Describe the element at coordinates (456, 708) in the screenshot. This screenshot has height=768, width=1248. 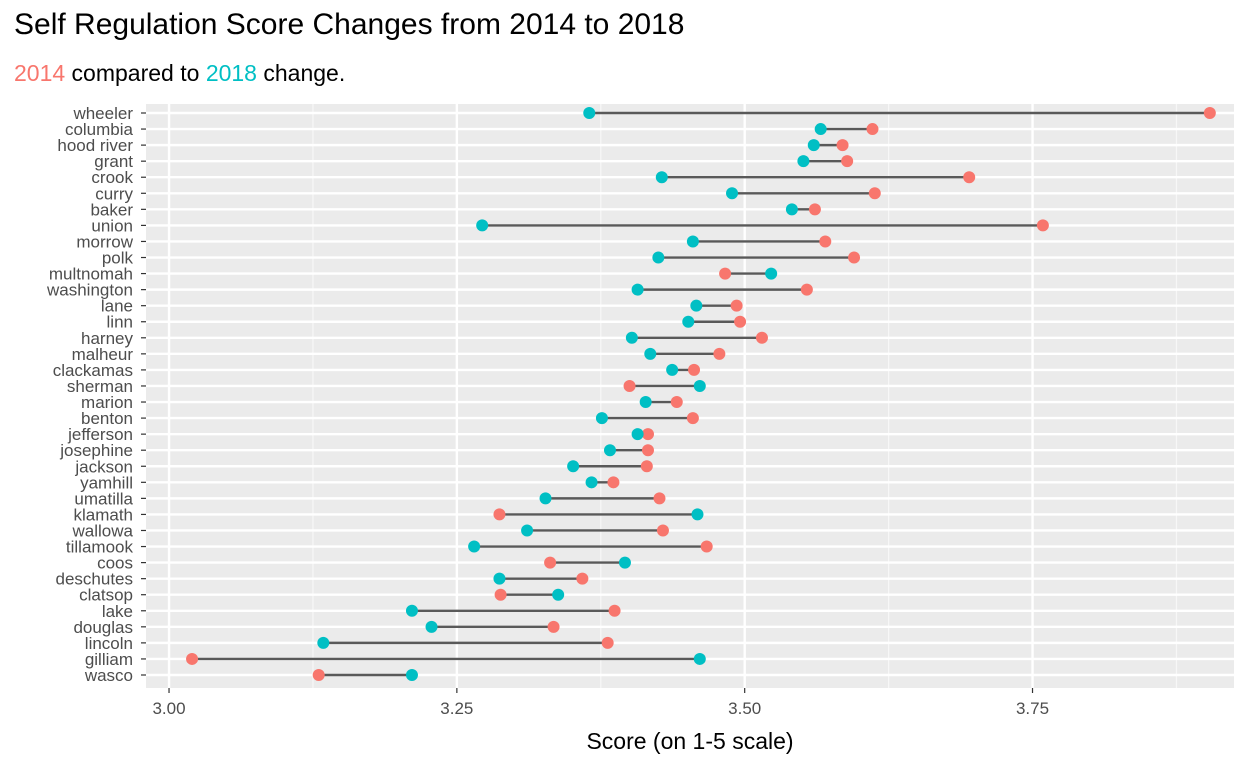
I see `x-tick-label: 3.25` at that location.